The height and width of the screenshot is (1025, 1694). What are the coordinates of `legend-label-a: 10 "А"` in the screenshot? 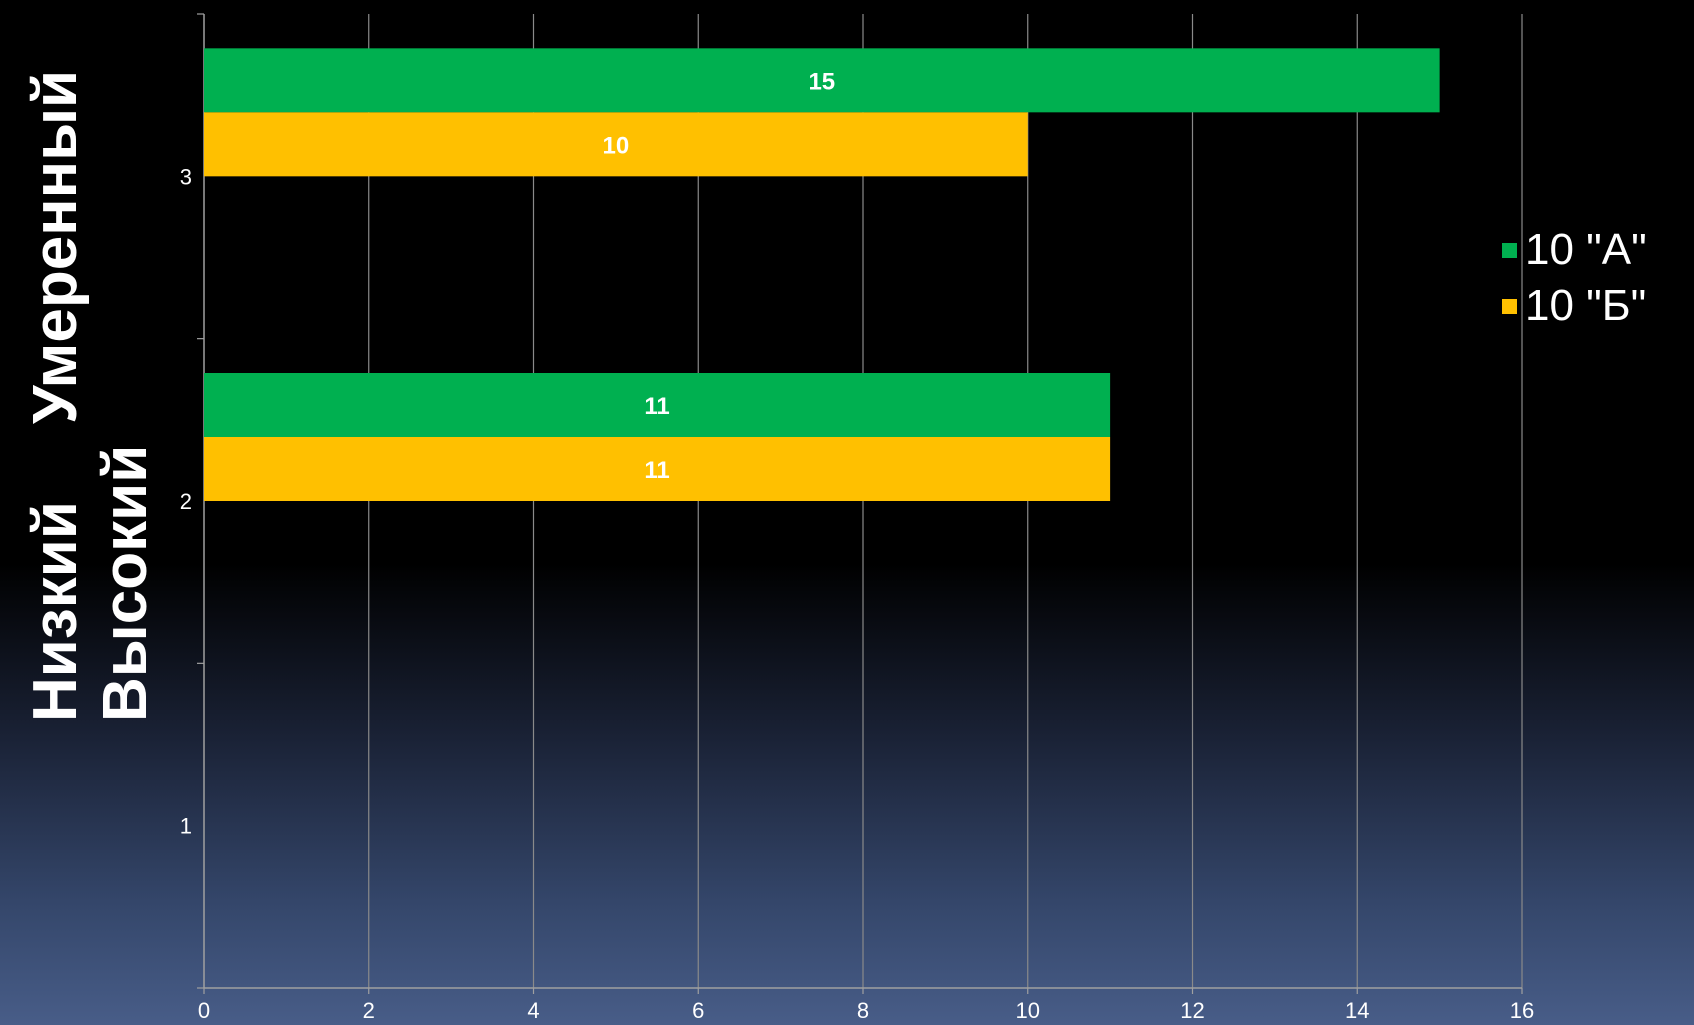 It's located at (1586, 249).